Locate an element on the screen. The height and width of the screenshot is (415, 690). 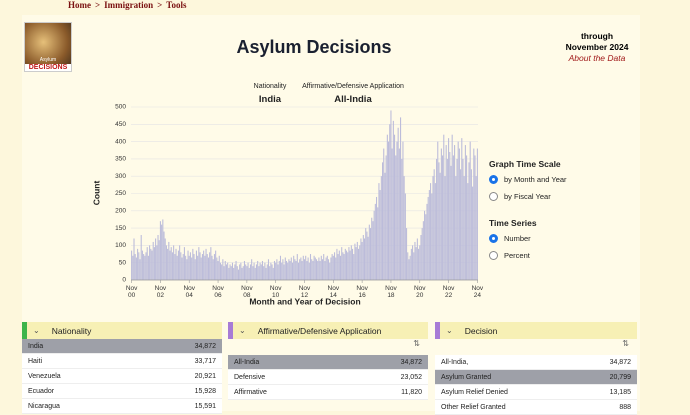
radio-option: Percent is located at coordinates (509, 255).